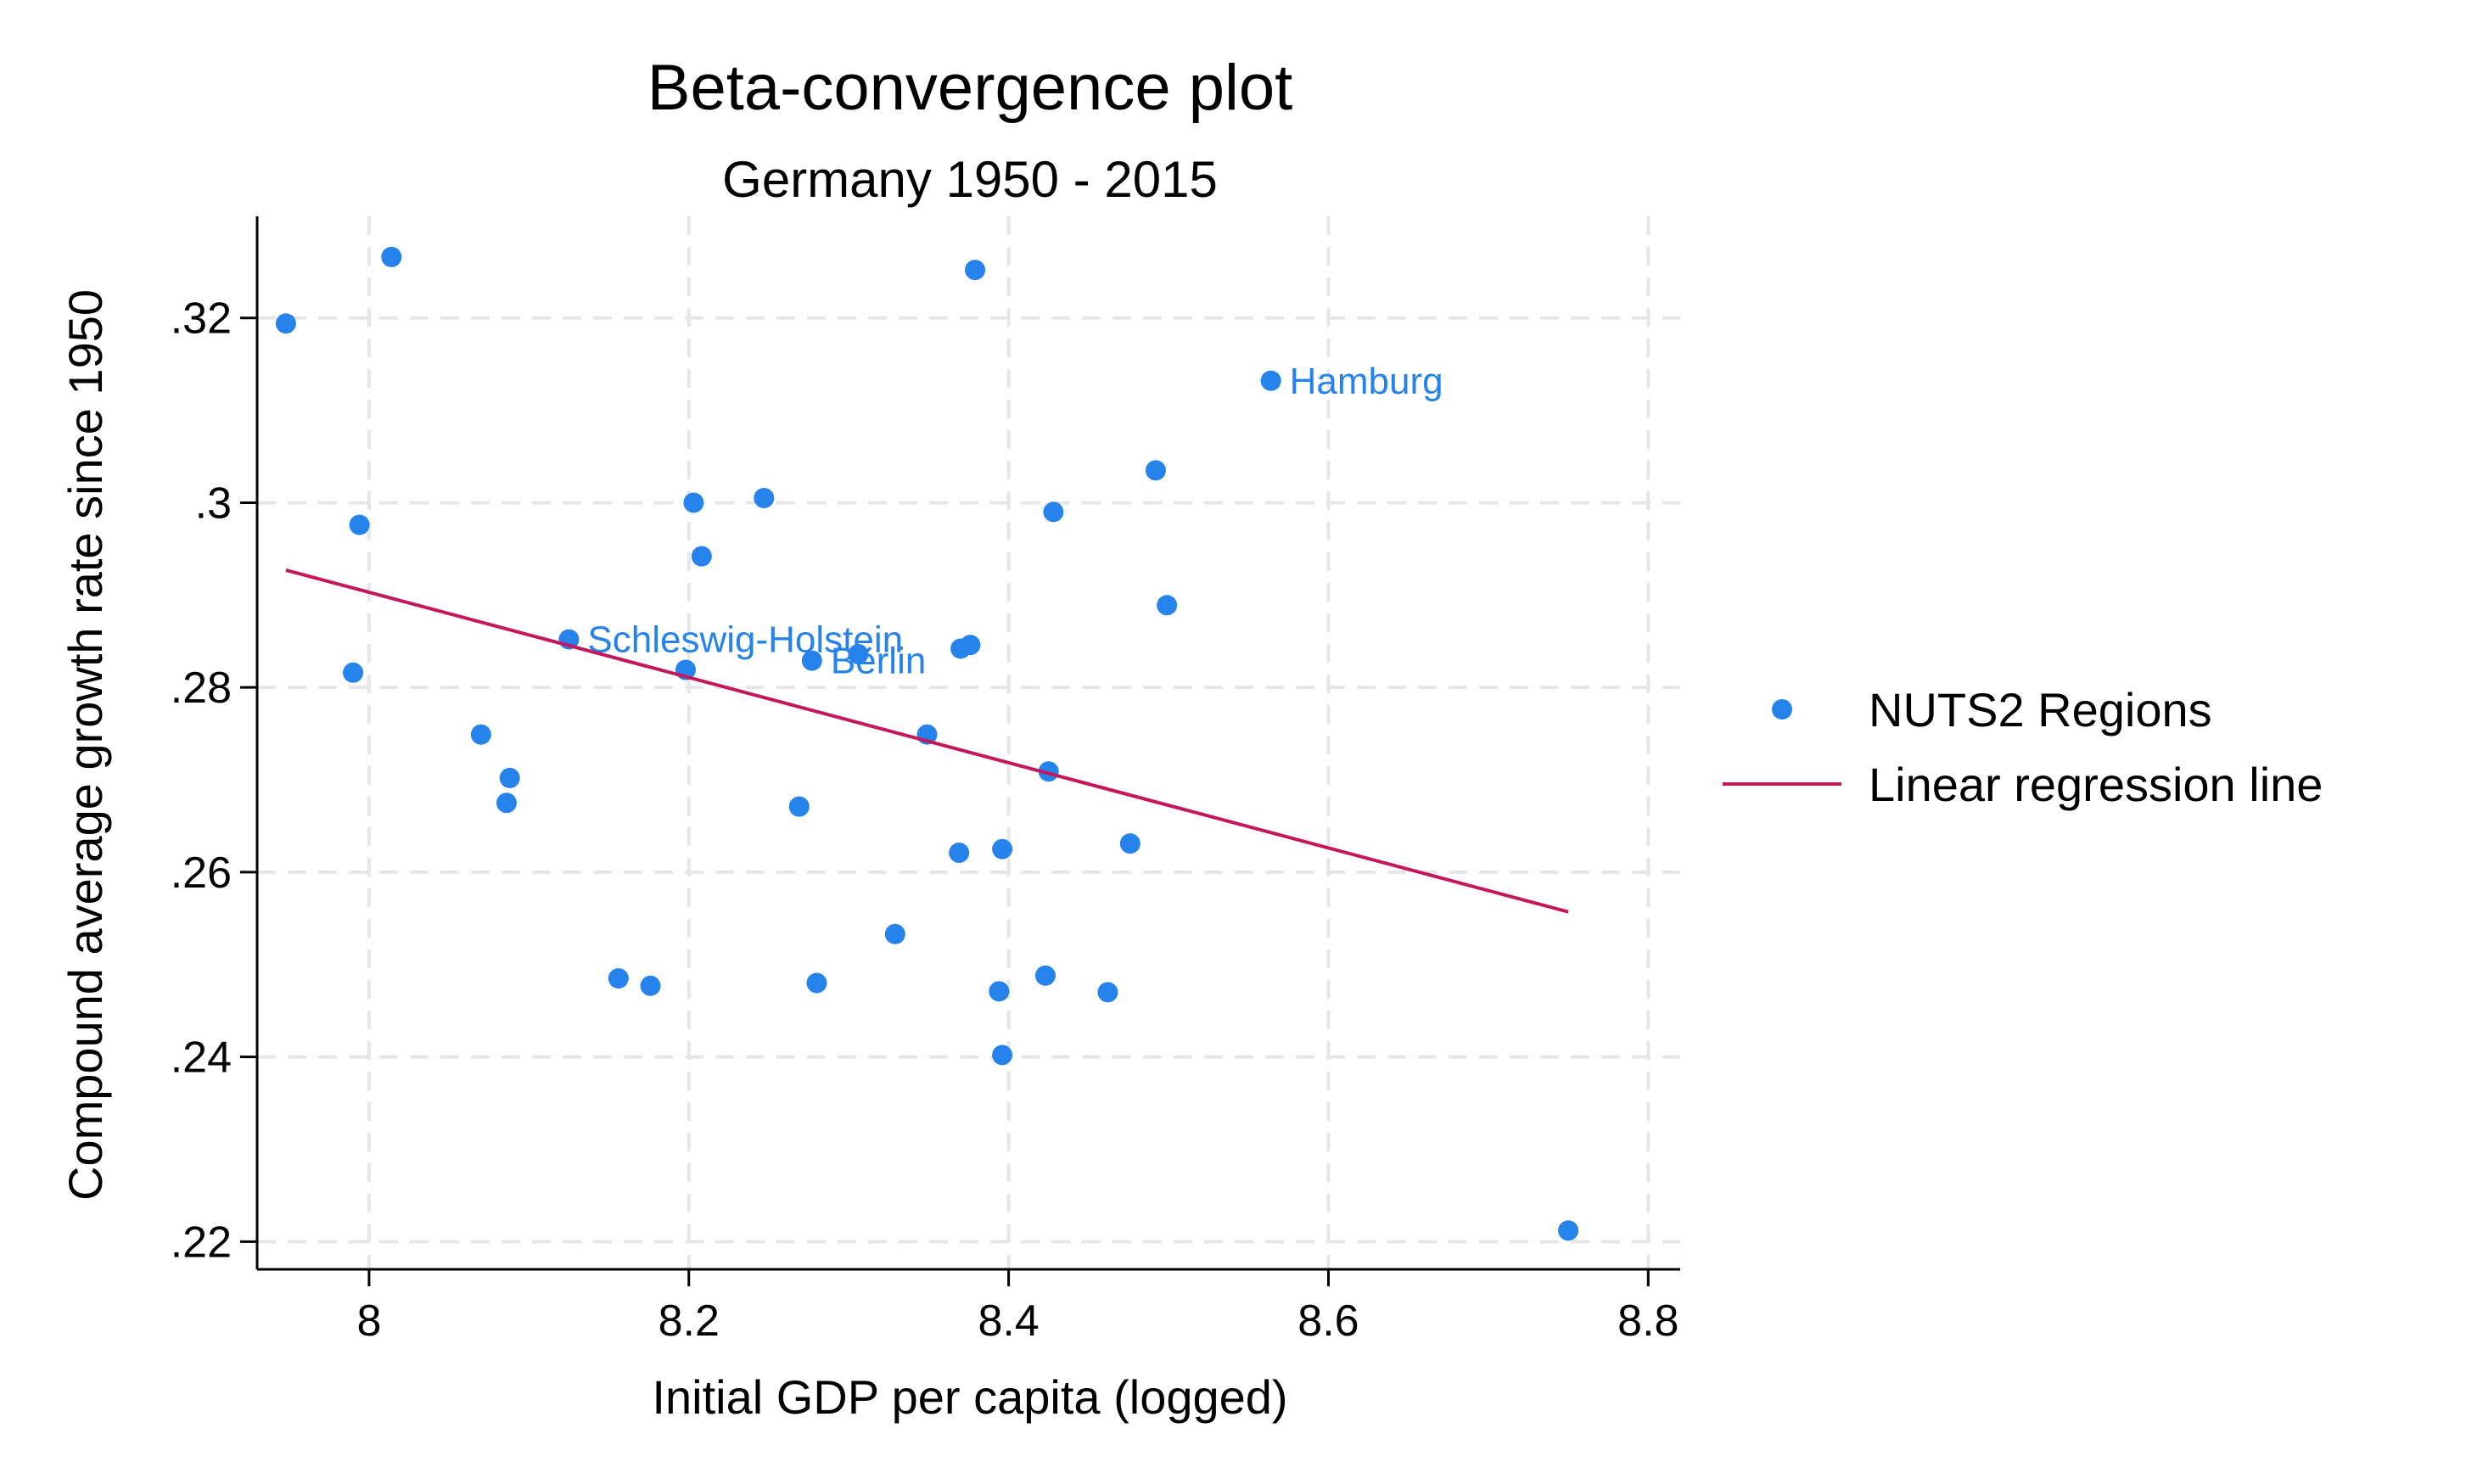  Describe the element at coordinates (1328, 1321) in the screenshot. I see `x-tick-label: 8.6` at that location.